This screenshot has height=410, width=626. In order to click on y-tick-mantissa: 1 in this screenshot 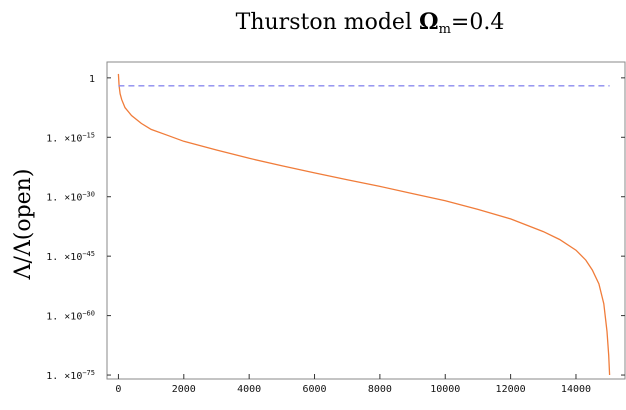, I will do `click(92, 79)`.